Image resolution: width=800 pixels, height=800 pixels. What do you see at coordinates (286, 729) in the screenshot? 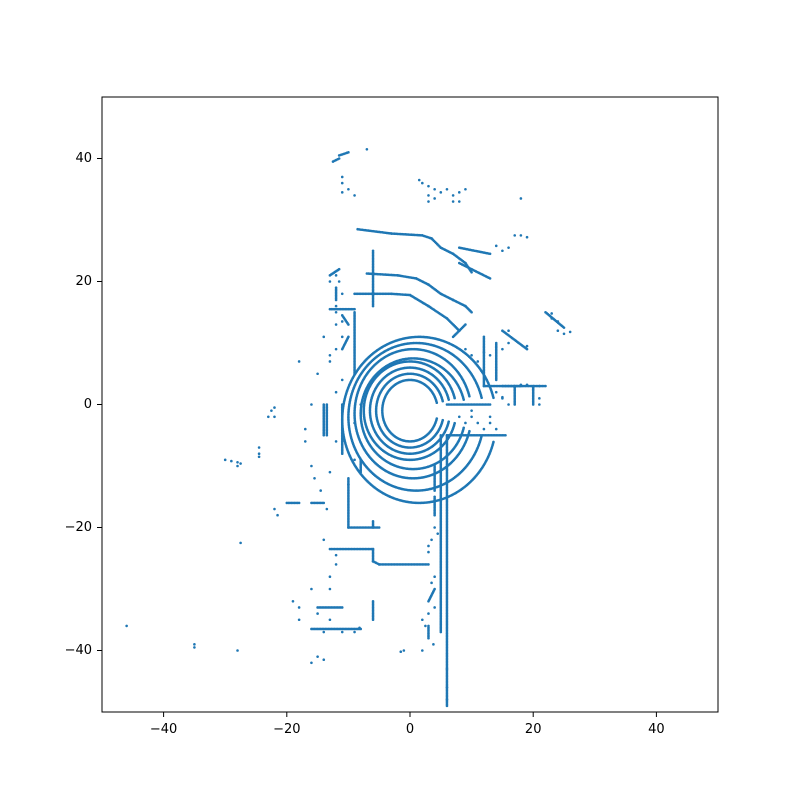
I see `x-tick-label: −20` at bounding box center [286, 729].